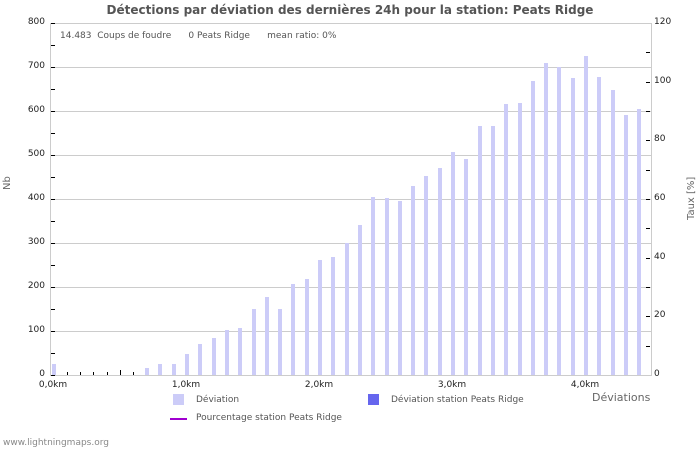 Image resolution: width=700 pixels, height=450 pixels. Describe the element at coordinates (36, 154) in the screenshot. I see `y-tick-label: 500` at that location.